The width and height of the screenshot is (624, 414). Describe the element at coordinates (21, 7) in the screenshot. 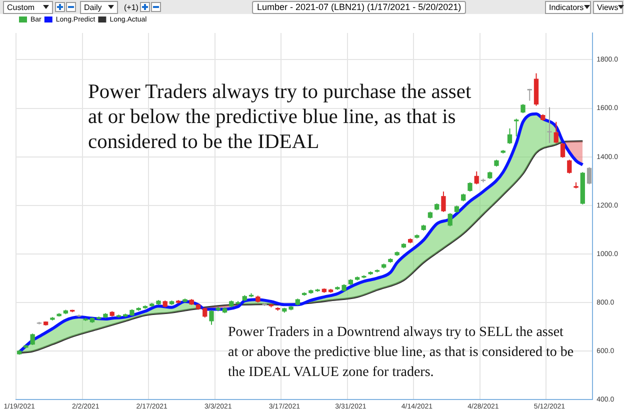

I see `text: Custom` at that location.